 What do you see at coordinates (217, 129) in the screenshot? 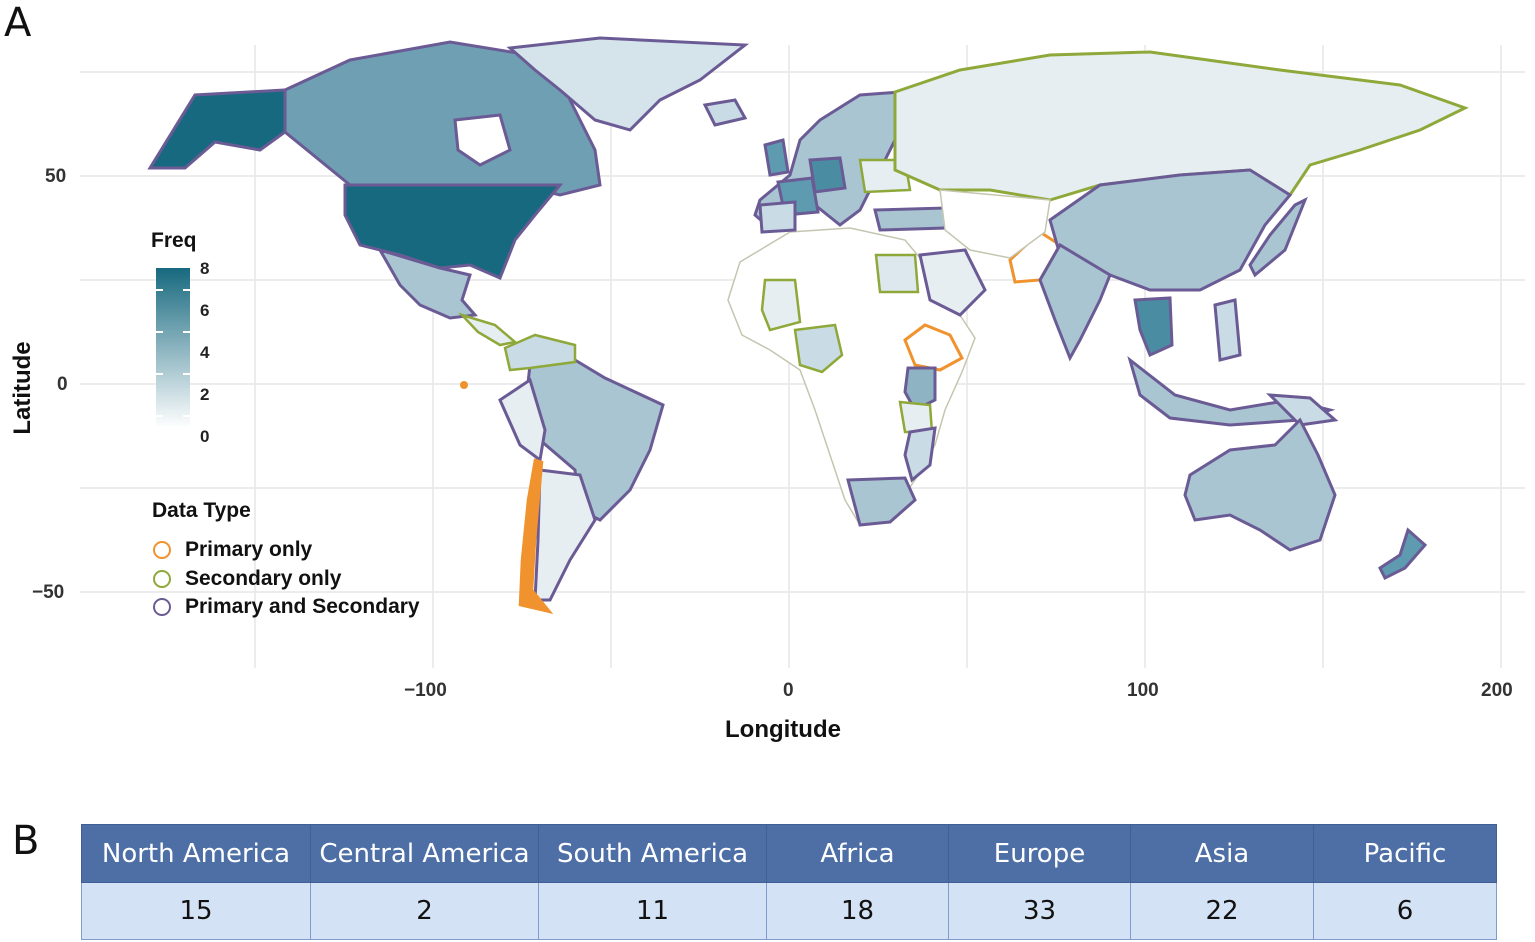
I see `country-alaska` at bounding box center [217, 129].